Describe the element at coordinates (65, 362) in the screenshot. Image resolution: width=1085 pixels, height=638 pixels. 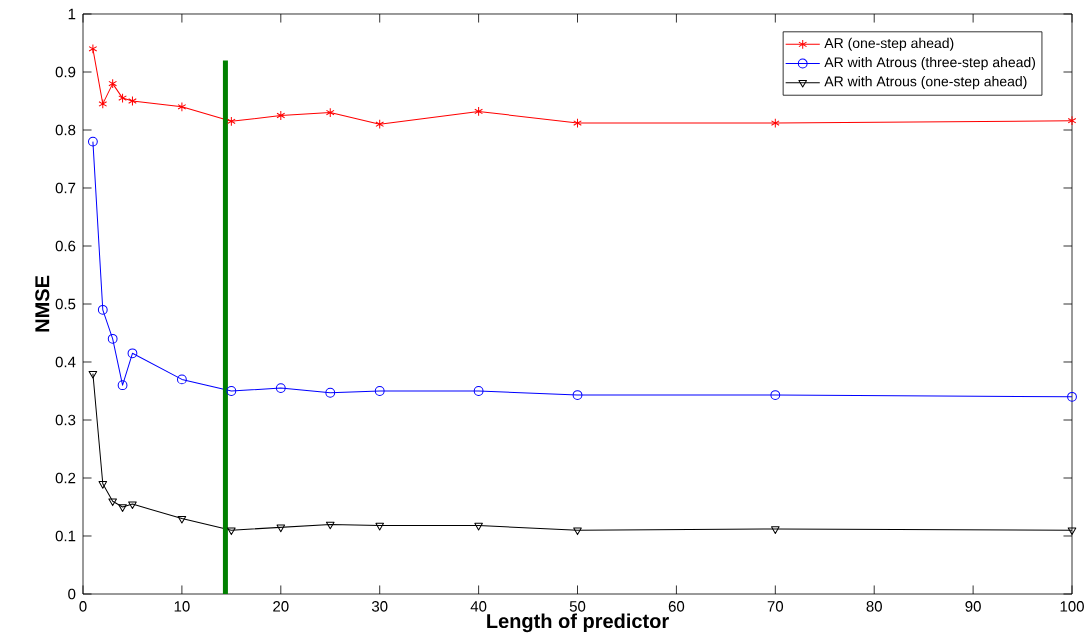
I see `y-tick-label: 0.4` at that location.